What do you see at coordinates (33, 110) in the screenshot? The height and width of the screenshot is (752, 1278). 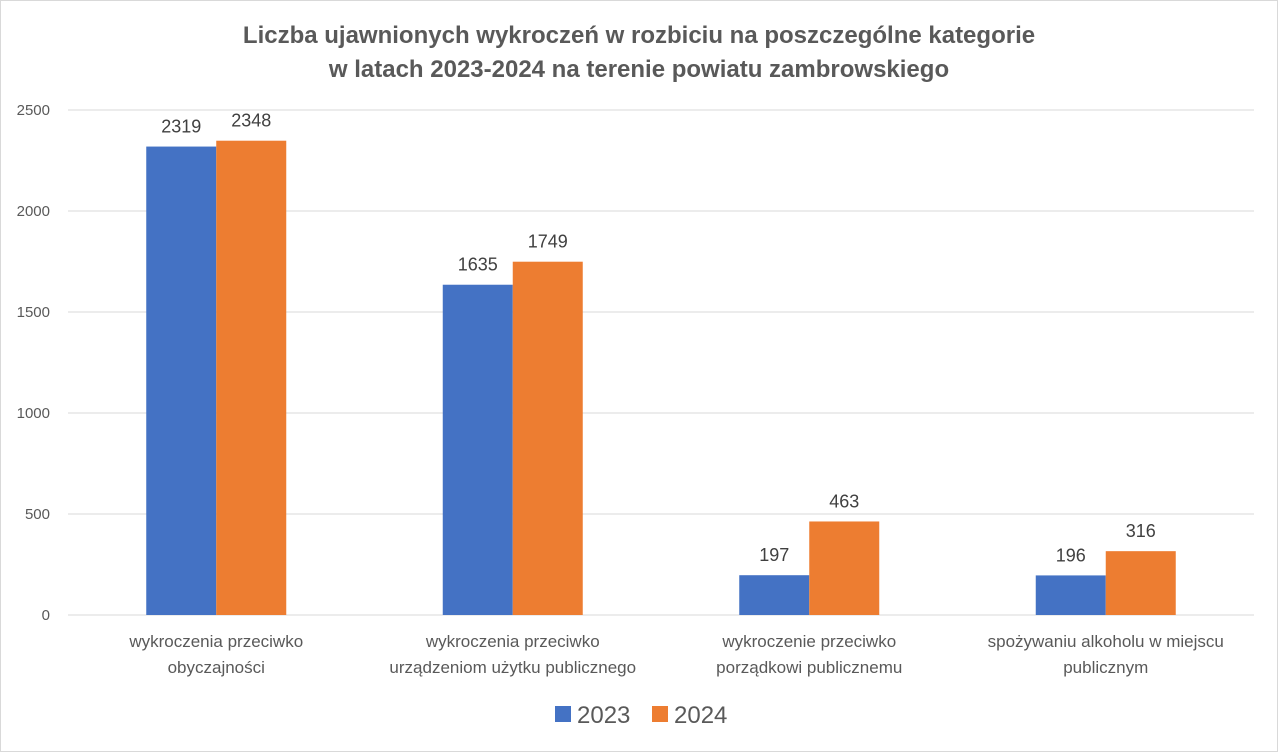 I see `y-tick-label: 2500` at bounding box center [33, 110].